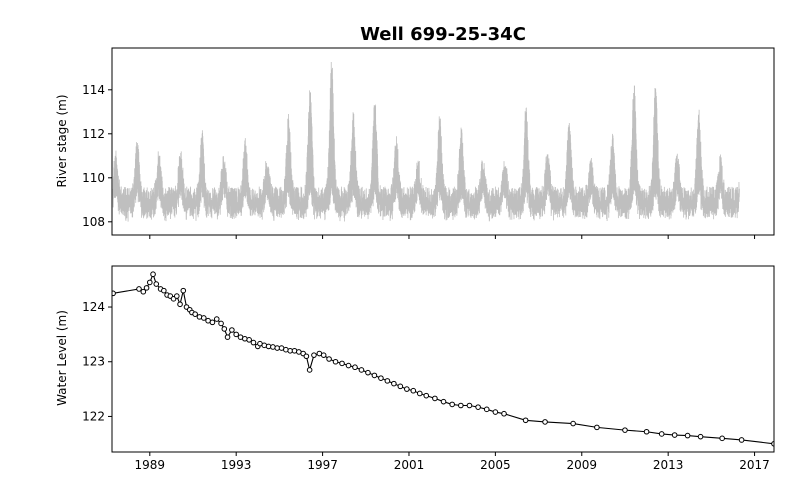 This screenshot has height=500, width=800. Describe the element at coordinates (62, 358) in the screenshot. I see `water-level-ylabel: Water Level (m)` at that location.